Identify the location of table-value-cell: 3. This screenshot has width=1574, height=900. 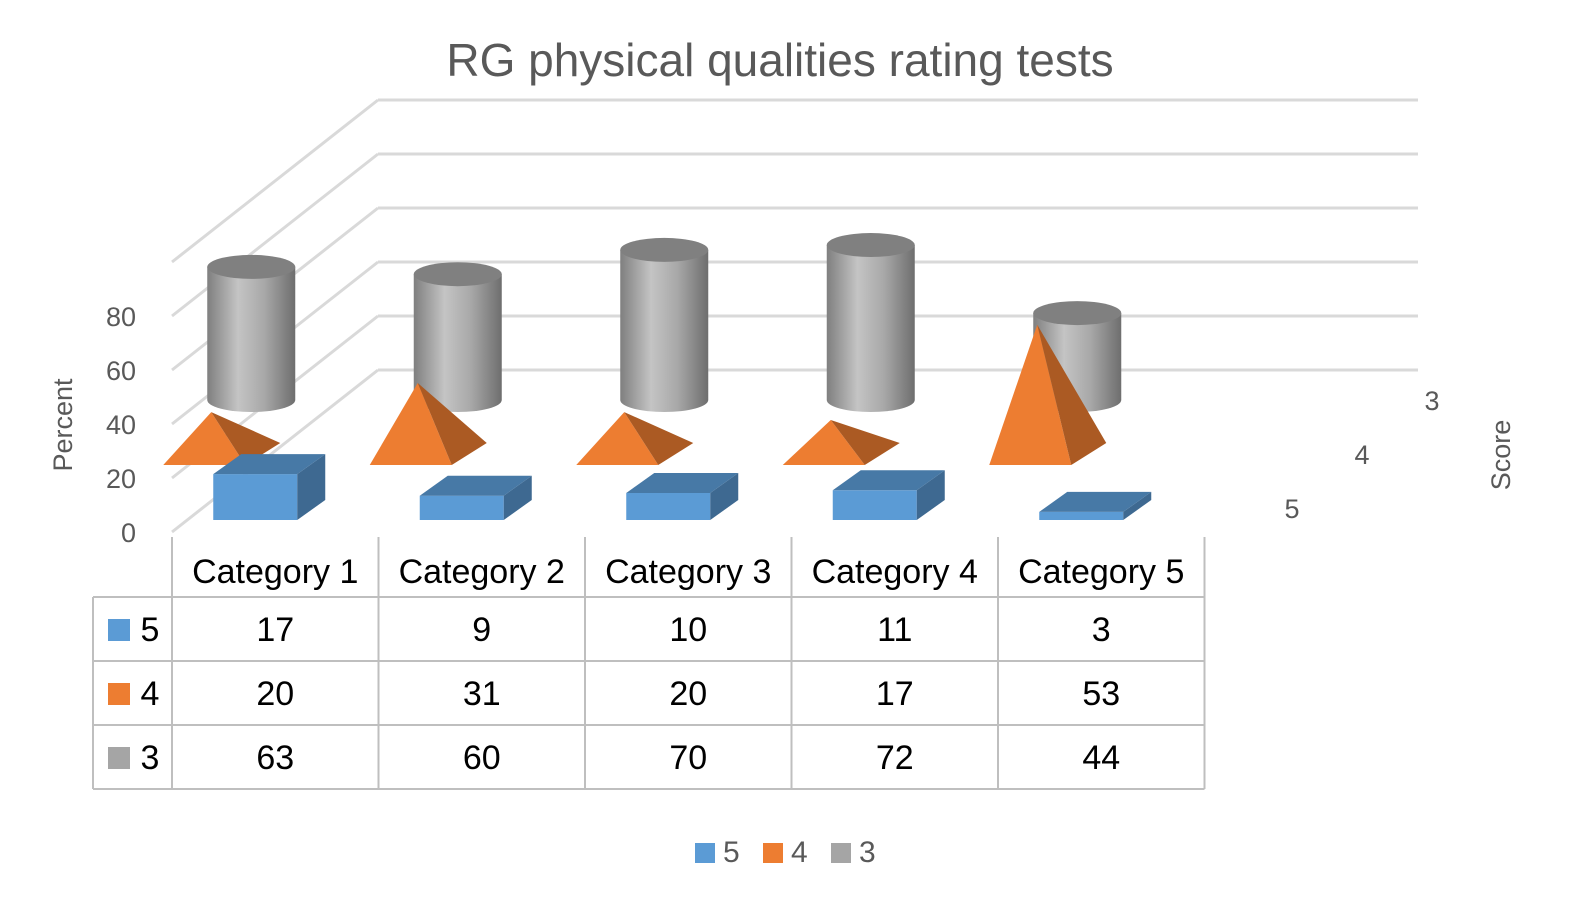
(1101, 630).